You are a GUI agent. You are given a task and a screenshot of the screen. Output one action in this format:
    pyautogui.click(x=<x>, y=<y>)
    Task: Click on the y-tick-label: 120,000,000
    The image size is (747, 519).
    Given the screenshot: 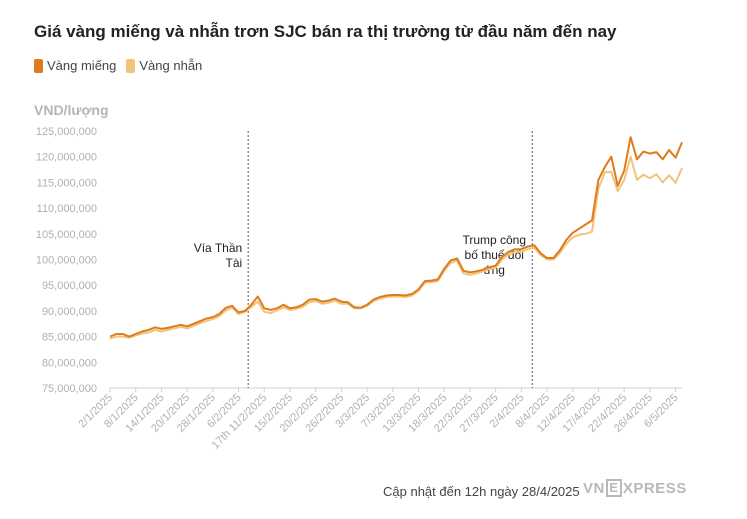 What is the action you would take?
    pyautogui.click(x=66, y=158)
    